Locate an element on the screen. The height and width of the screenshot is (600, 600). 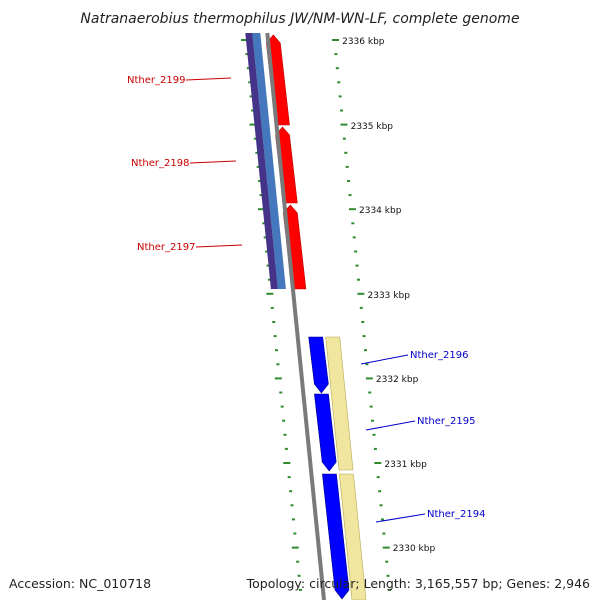
gene-label: Nther_2199 is located at coordinates (156, 80).